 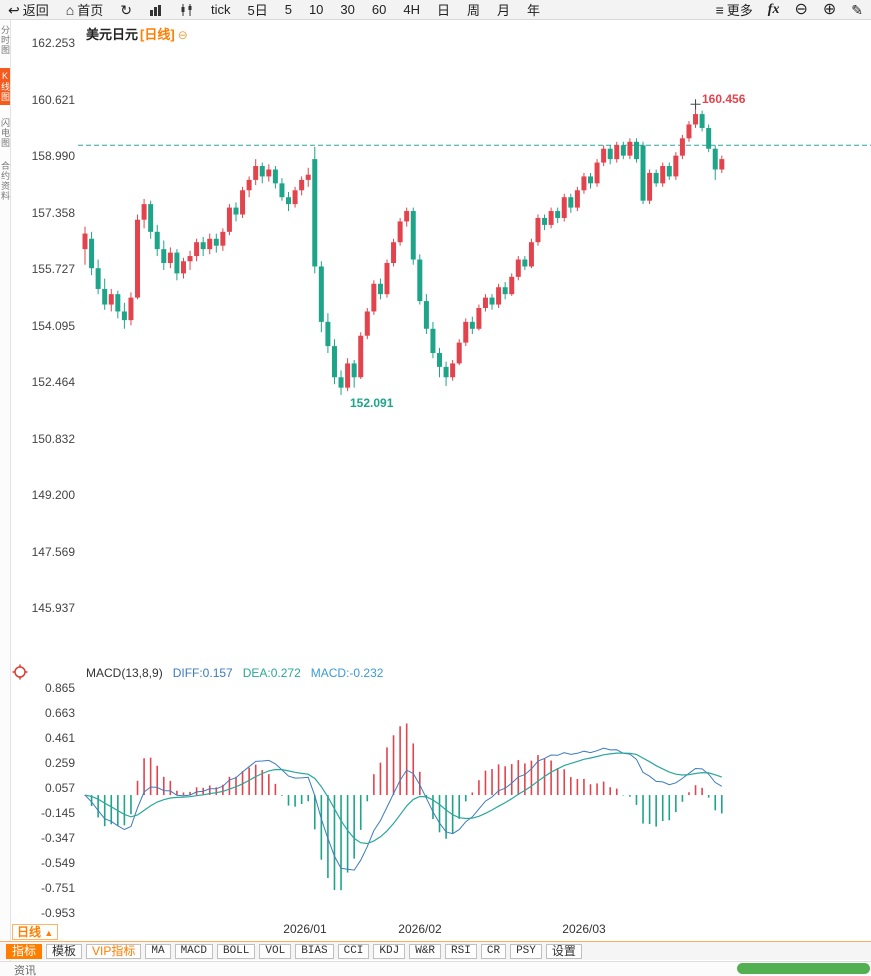 What do you see at coordinates (443, 10) in the screenshot?
I see `period-button-日: 日` at bounding box center [443, 10].